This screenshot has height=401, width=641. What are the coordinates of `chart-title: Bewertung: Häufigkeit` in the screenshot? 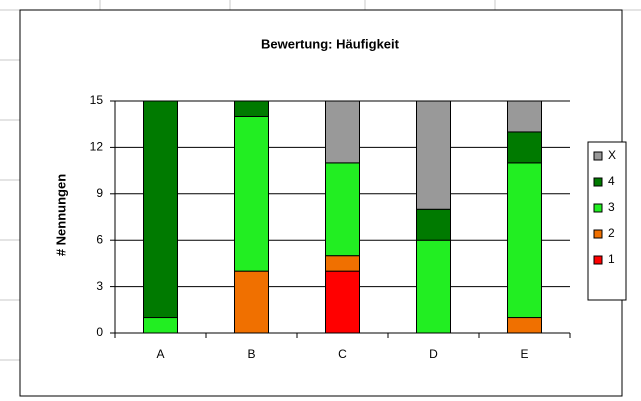 It's located at (330, 43).